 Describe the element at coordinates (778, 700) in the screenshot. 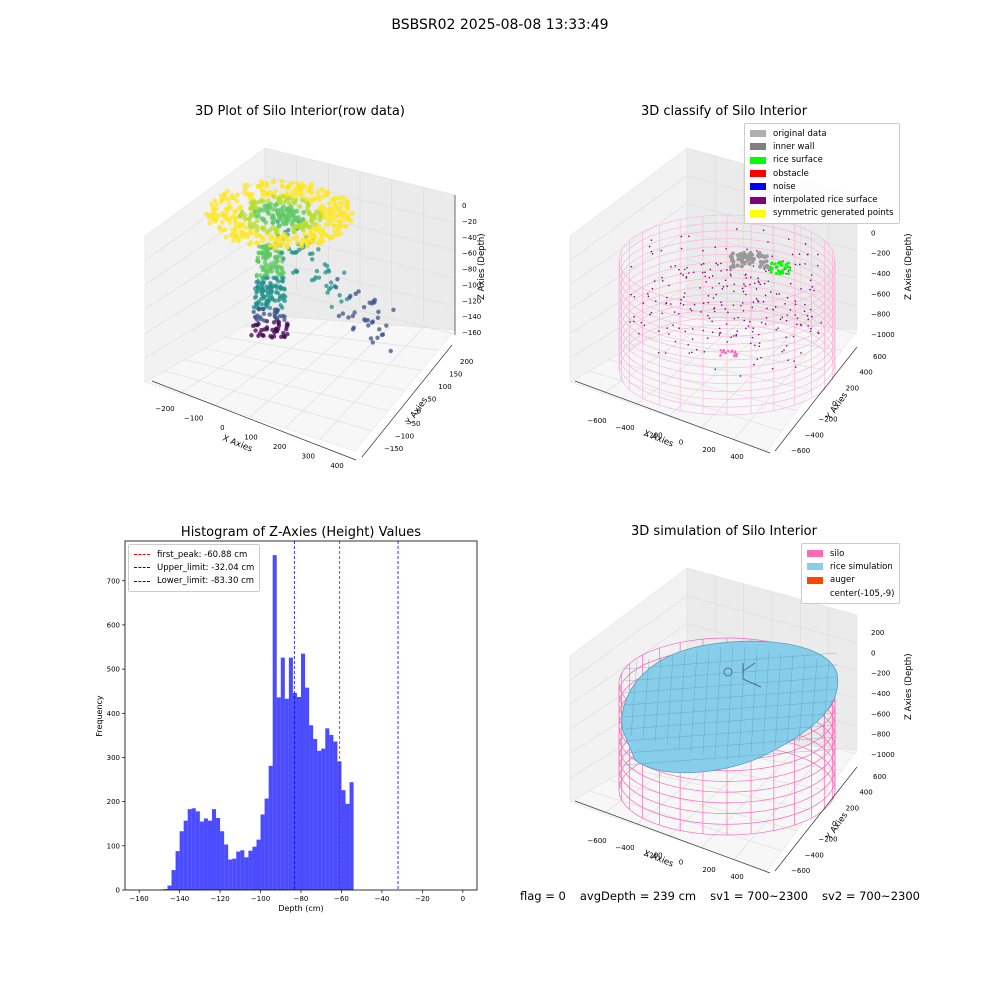

I see `rice-mesh-line` at that location.